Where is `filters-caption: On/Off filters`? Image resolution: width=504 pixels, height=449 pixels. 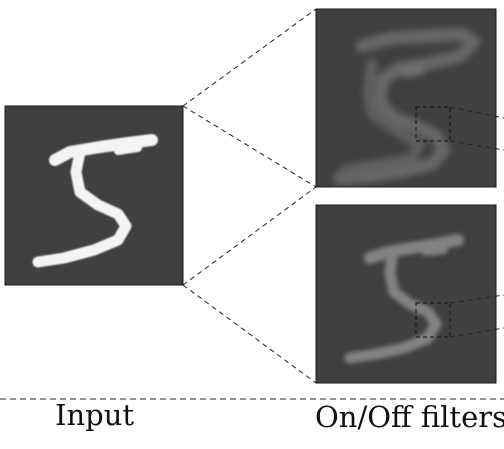
filters-caption: On/Off filters is located at coordinates (409, 417).